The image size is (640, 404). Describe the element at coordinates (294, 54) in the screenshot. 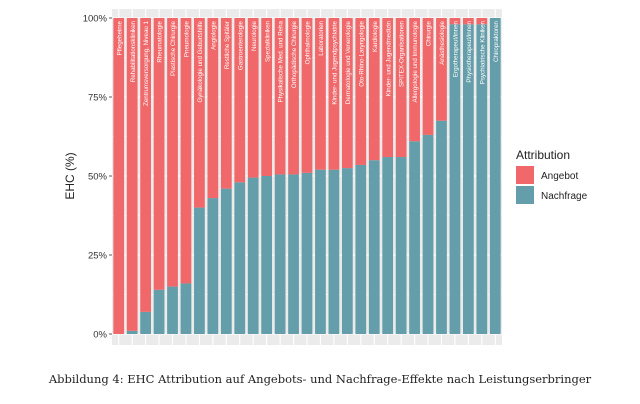

I see `bar-category-label: Orthopädische Chirurgie` at that location.